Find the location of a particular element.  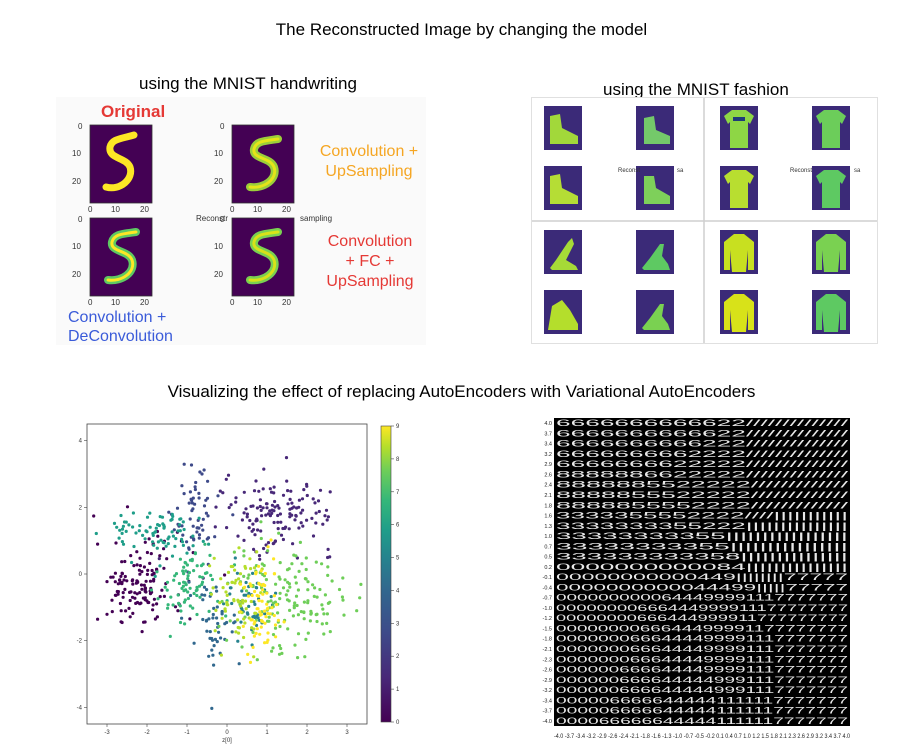

conv-deconv-label: Convolution + DeConvolution is located at coordinates (120, 327).